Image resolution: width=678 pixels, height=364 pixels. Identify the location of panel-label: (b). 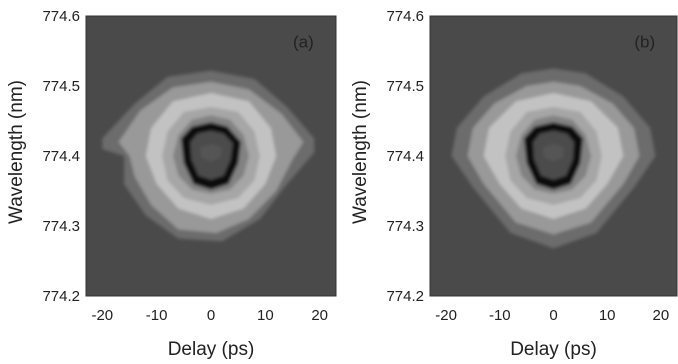
(644, 42).